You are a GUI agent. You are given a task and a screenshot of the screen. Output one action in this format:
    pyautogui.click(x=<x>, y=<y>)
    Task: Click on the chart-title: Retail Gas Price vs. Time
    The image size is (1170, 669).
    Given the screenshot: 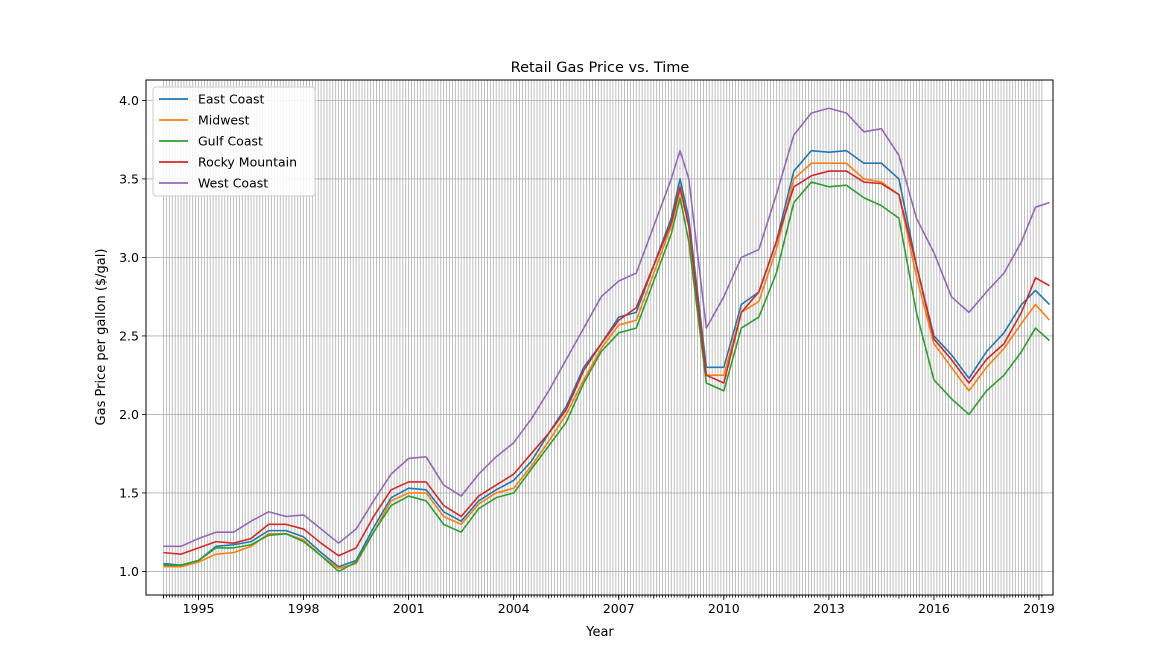 What is the action you would take?
    pyautogui.click(x=600, y=68)
    